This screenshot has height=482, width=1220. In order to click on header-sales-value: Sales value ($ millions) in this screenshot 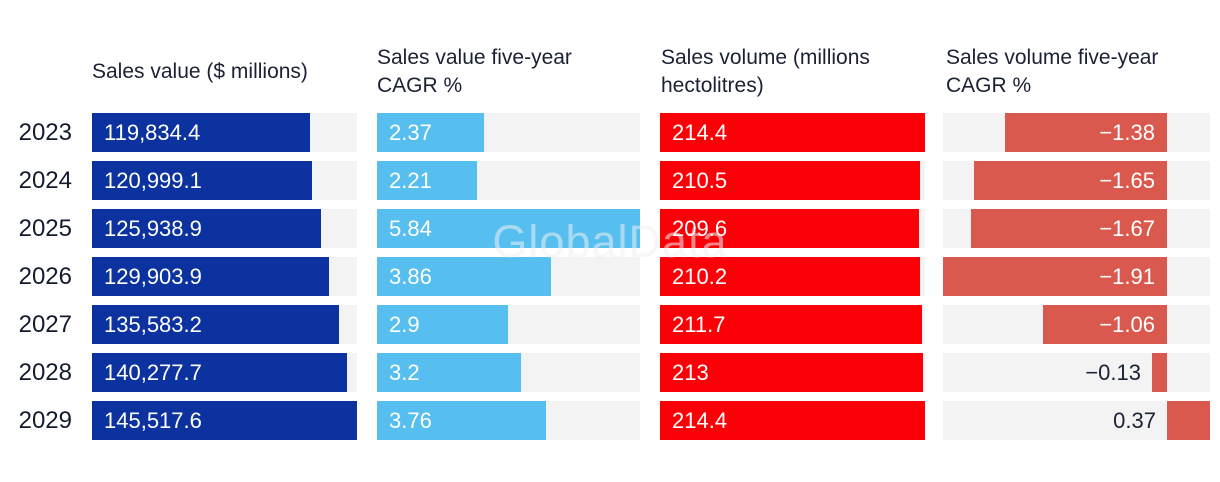, I will do `click(200, 72)`.